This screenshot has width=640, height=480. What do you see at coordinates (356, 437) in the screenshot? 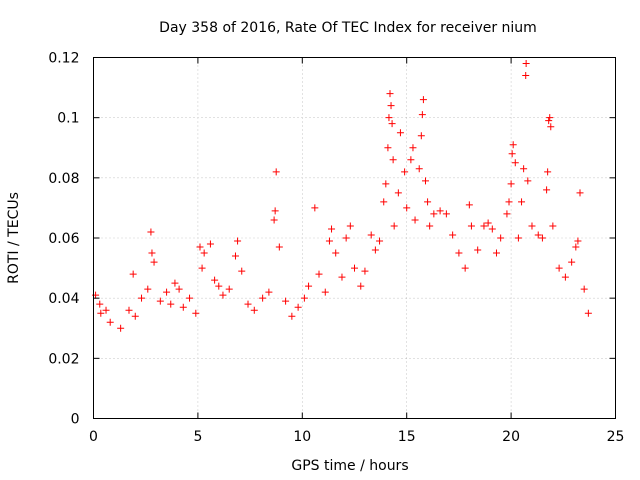
I see `x-tick-labels: 0 5 10 15 20 25` at bounding box center [356, 437].